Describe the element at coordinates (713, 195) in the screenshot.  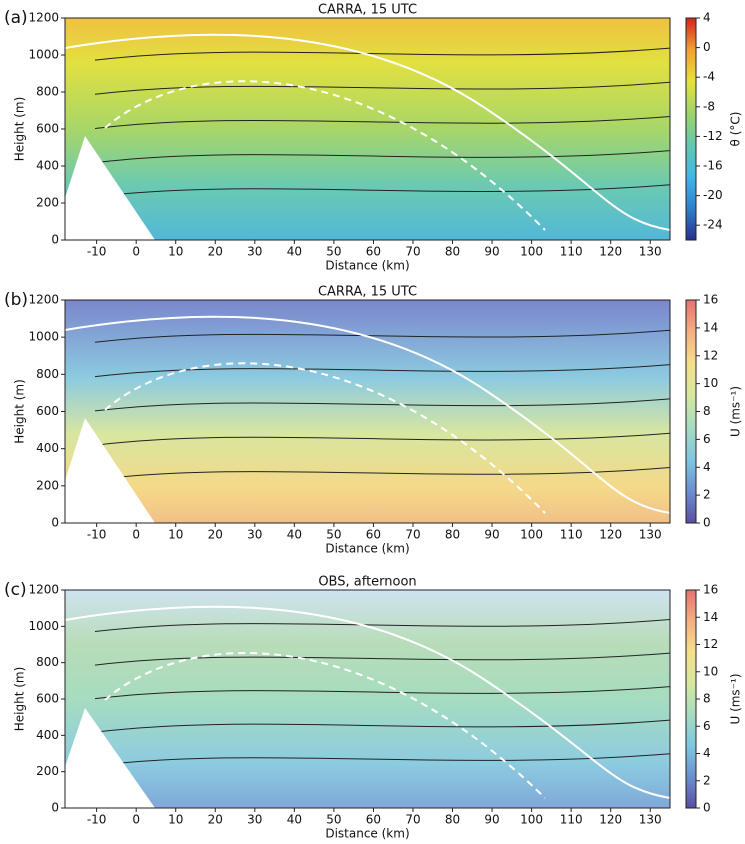
I see `colorbar-tick-label: -20` at that location.